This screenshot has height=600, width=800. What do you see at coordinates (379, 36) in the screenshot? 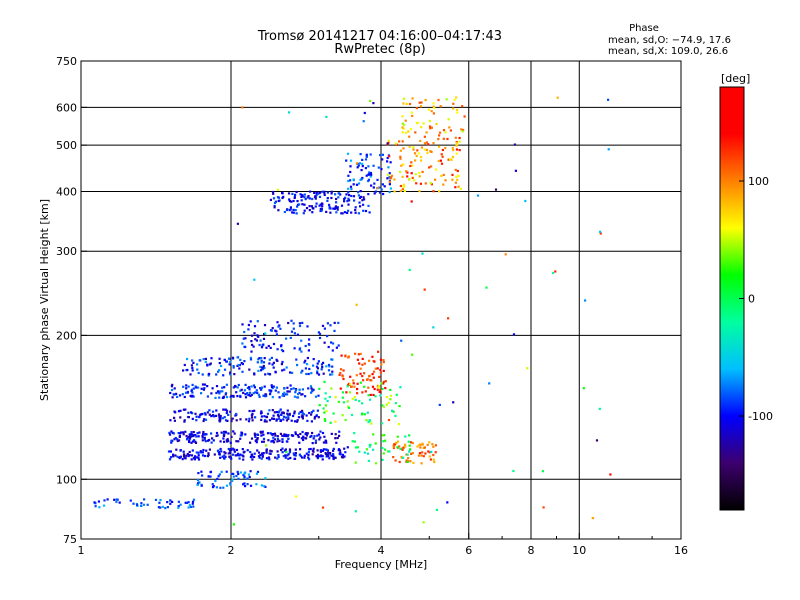
I see `chart-title: Tromsø 20141217 04:16:00–04:17:43` at bounding box center [379, 36].